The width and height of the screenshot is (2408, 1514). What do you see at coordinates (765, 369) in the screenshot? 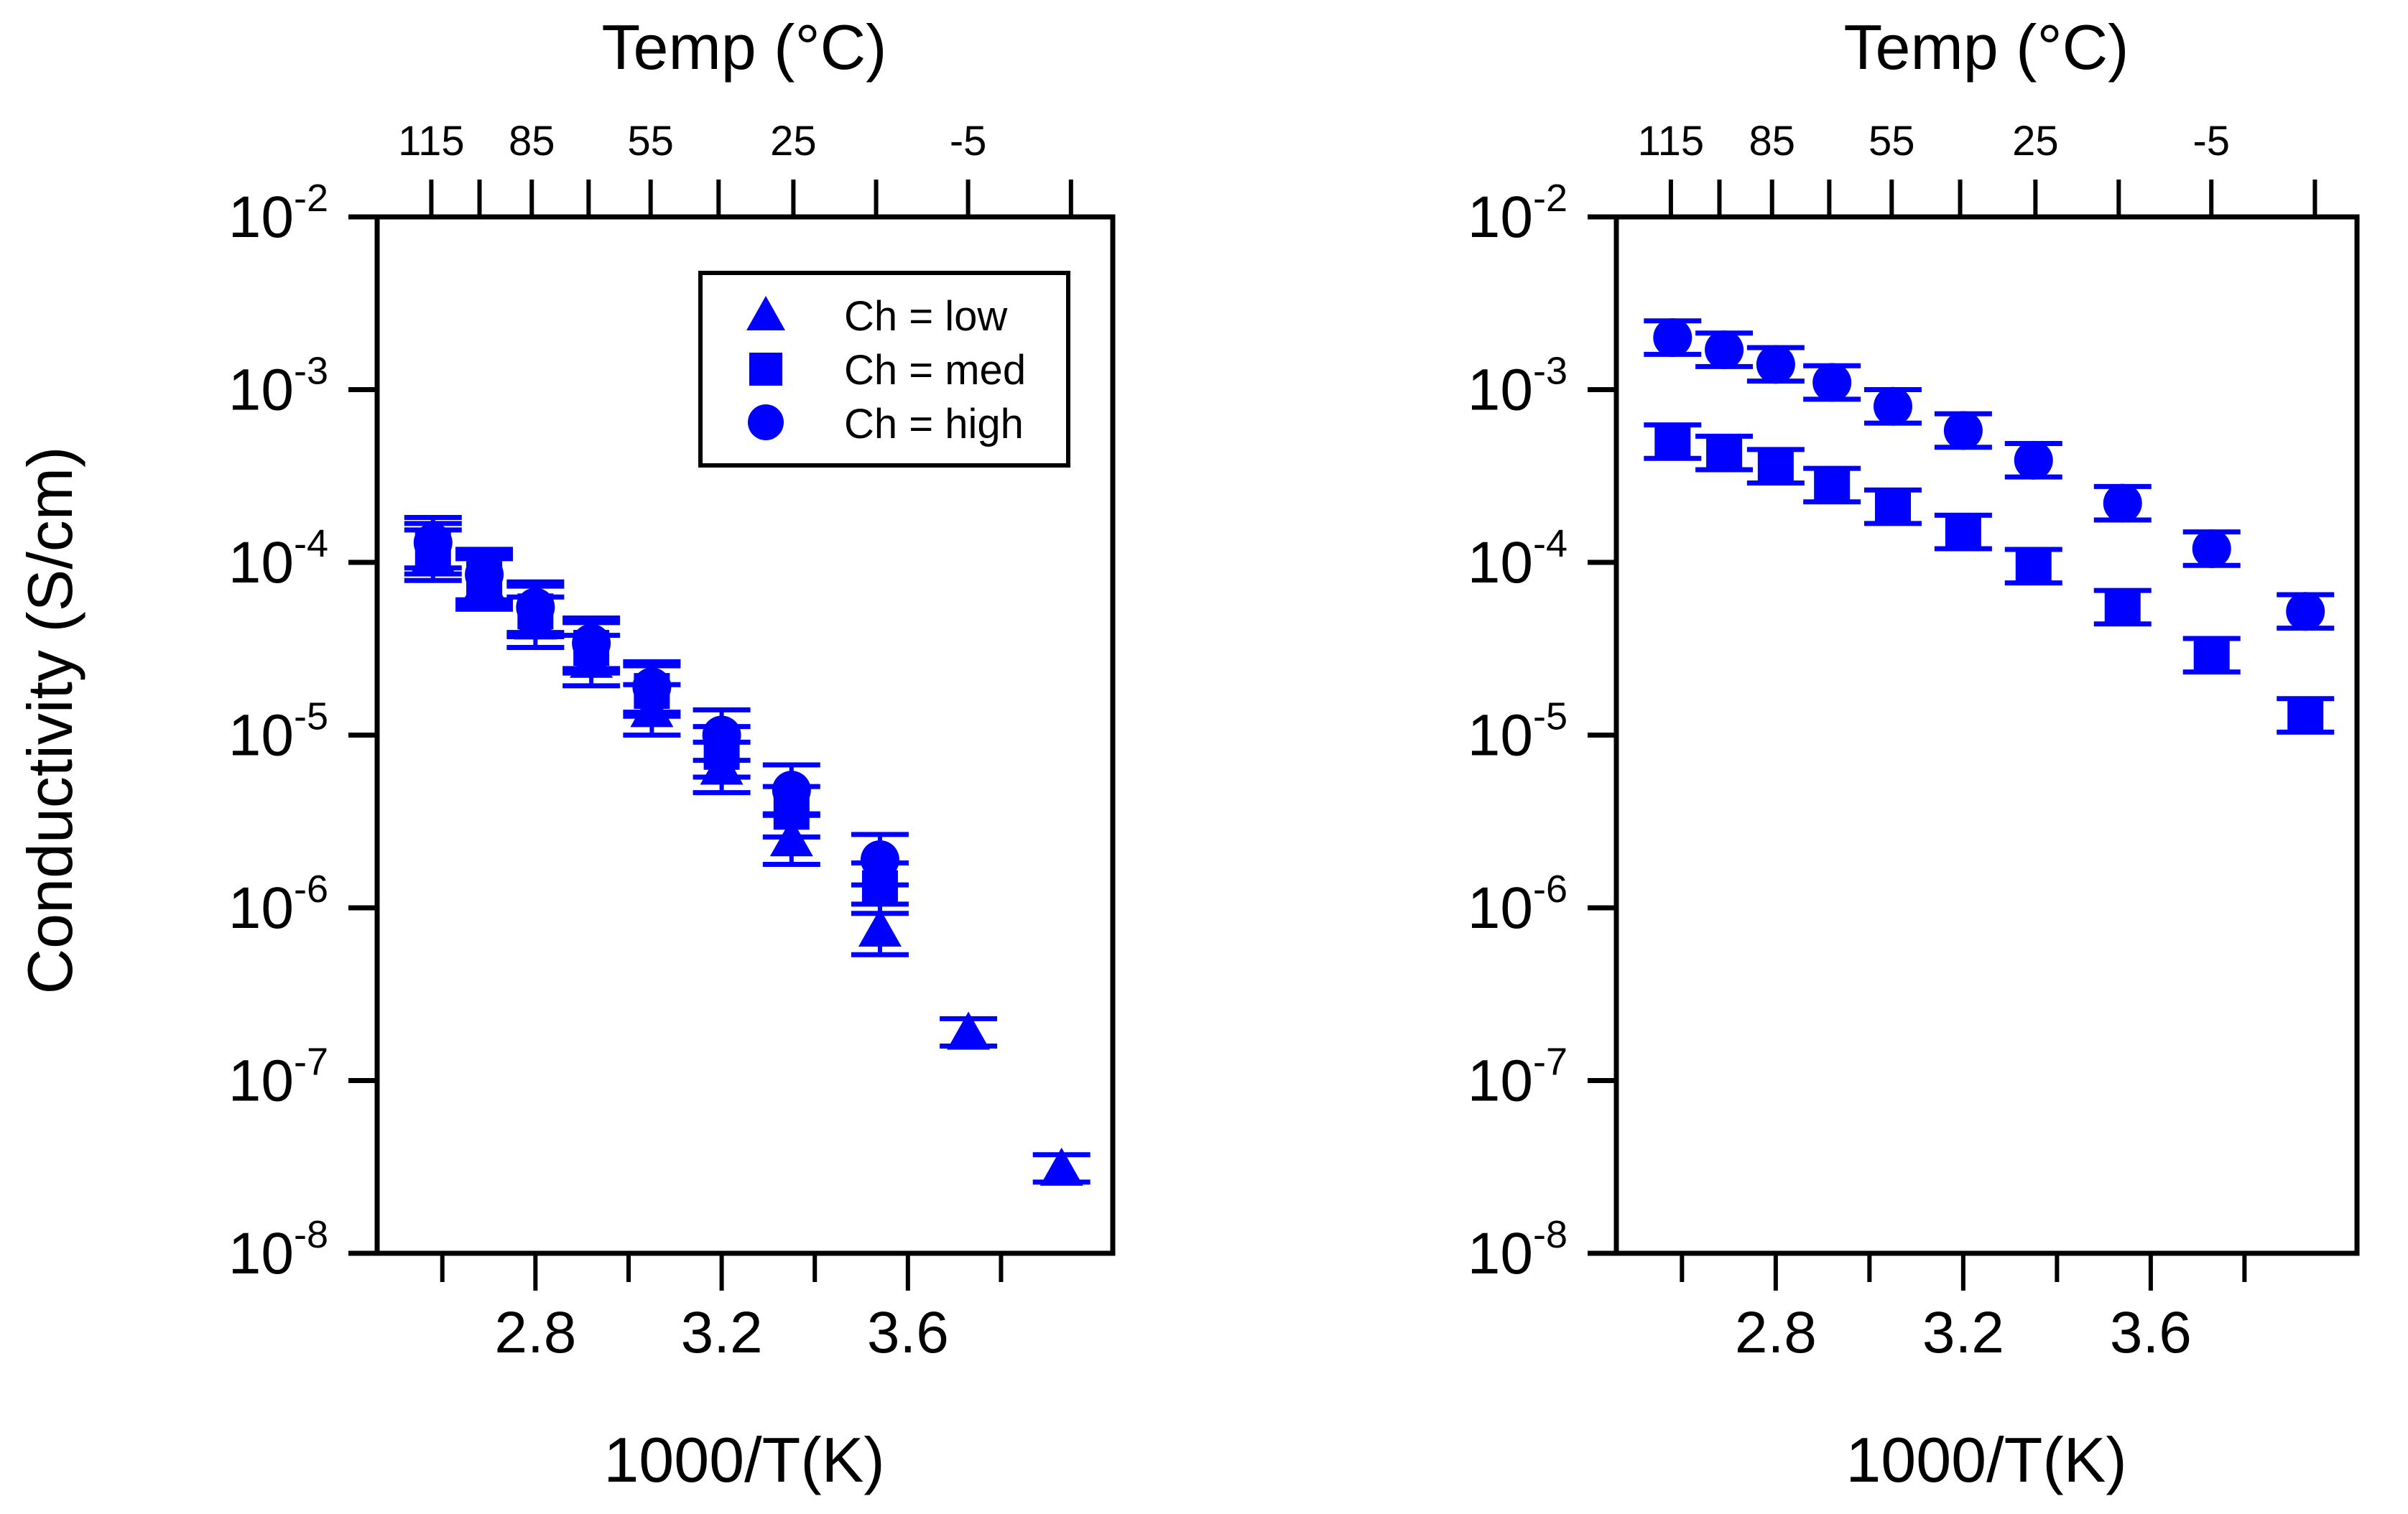
I see `legend-square-icon` at bounding box center [765, 369].